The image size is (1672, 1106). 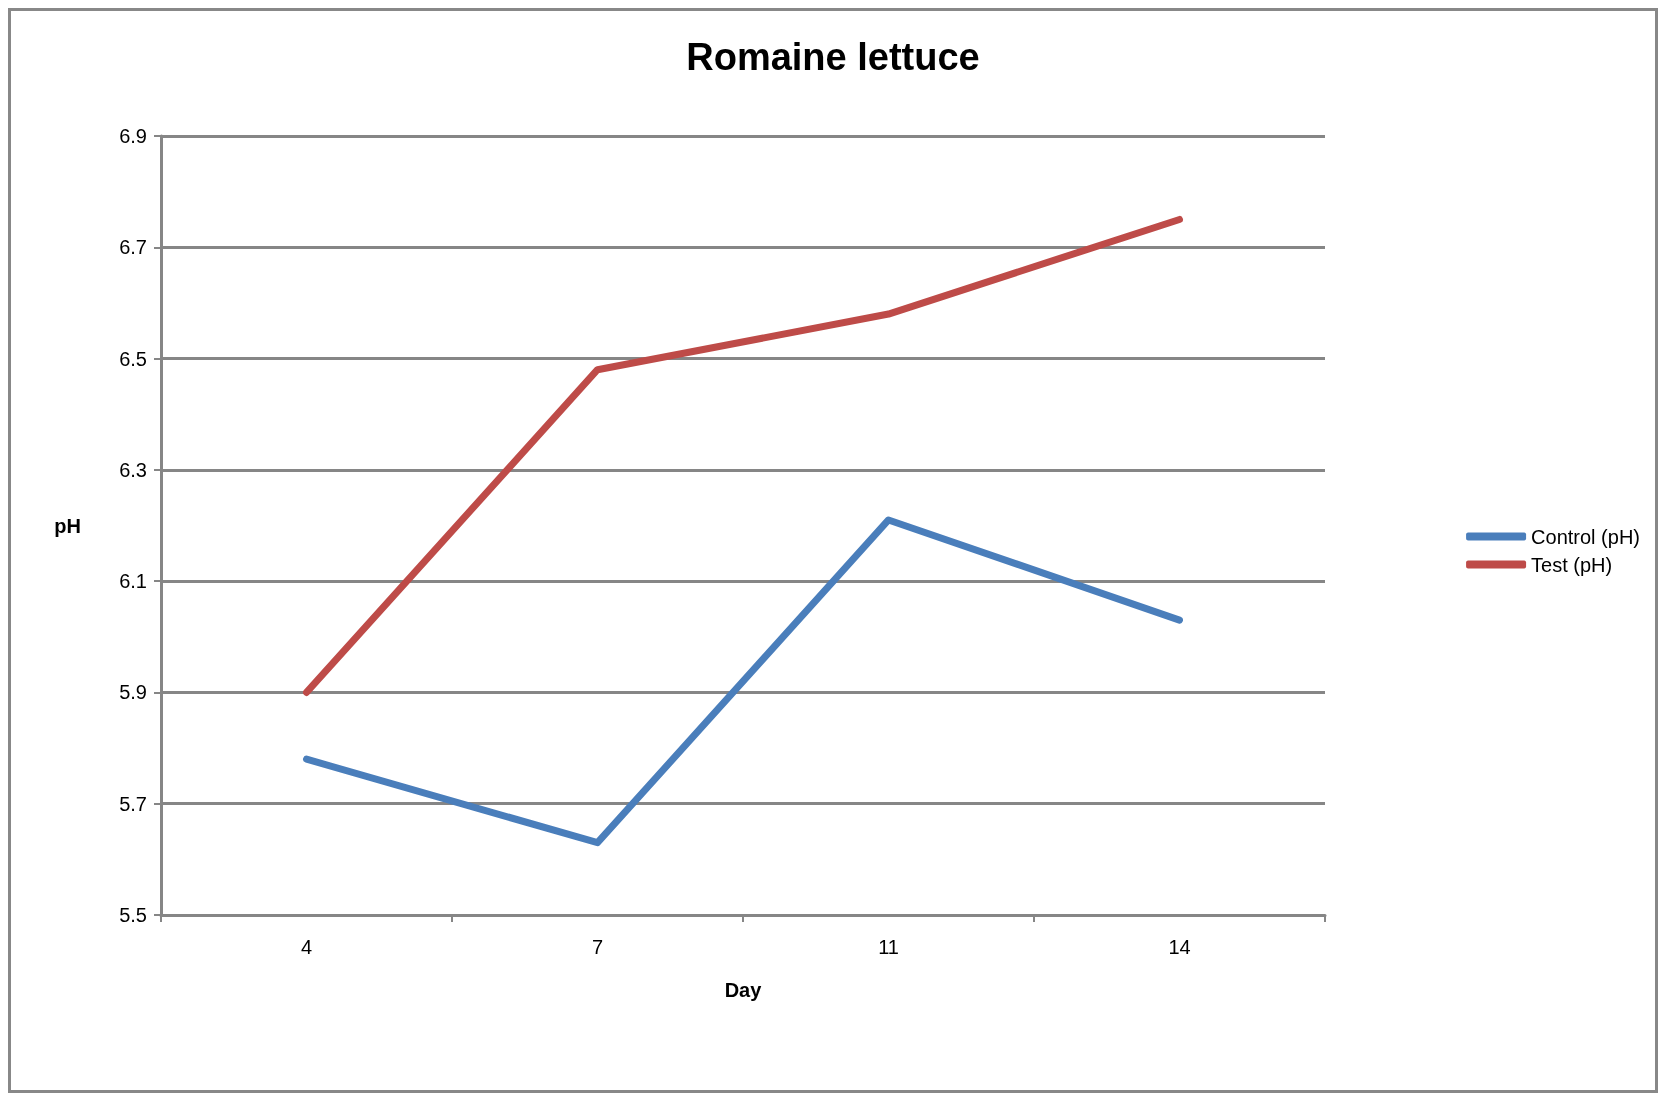 I want to click on x-tick-label: 14, so click(x=1179, y=947).